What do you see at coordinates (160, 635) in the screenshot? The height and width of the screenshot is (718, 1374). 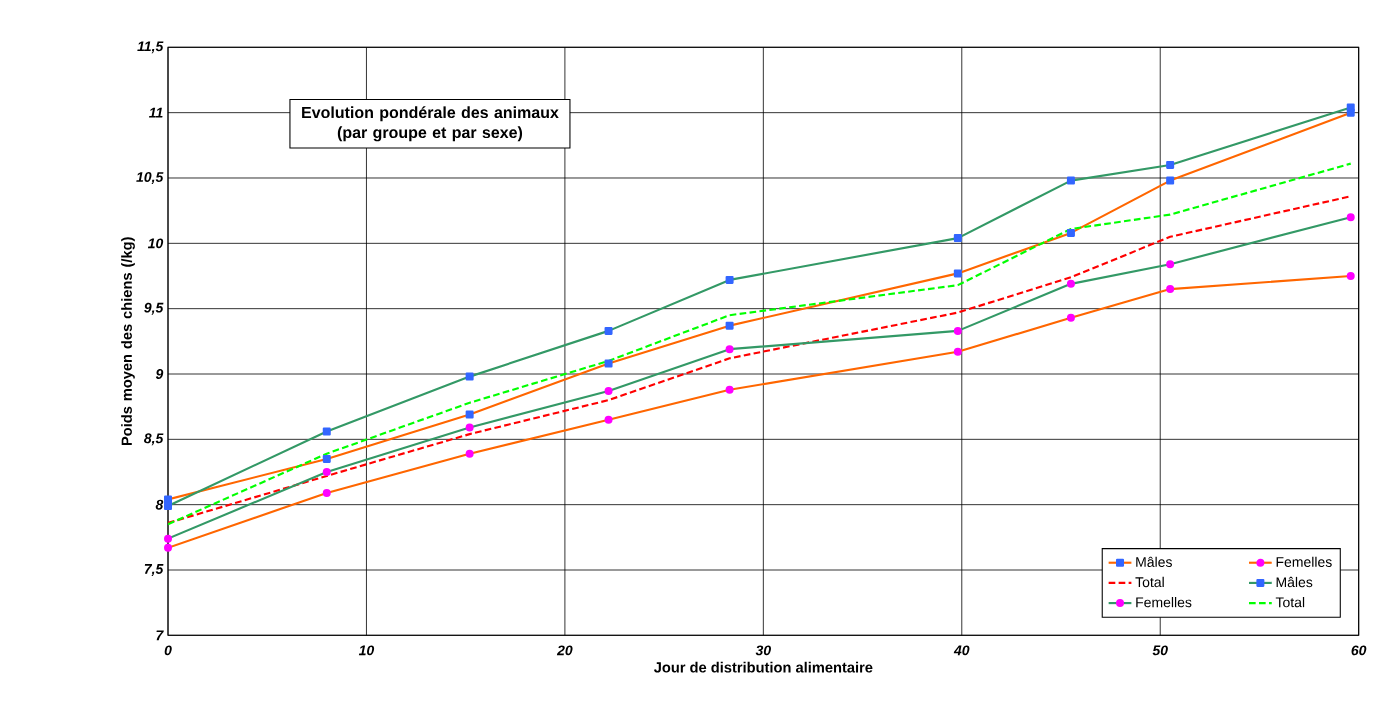 I see `y-tick-label: 7` at bounding box center [160, 635].